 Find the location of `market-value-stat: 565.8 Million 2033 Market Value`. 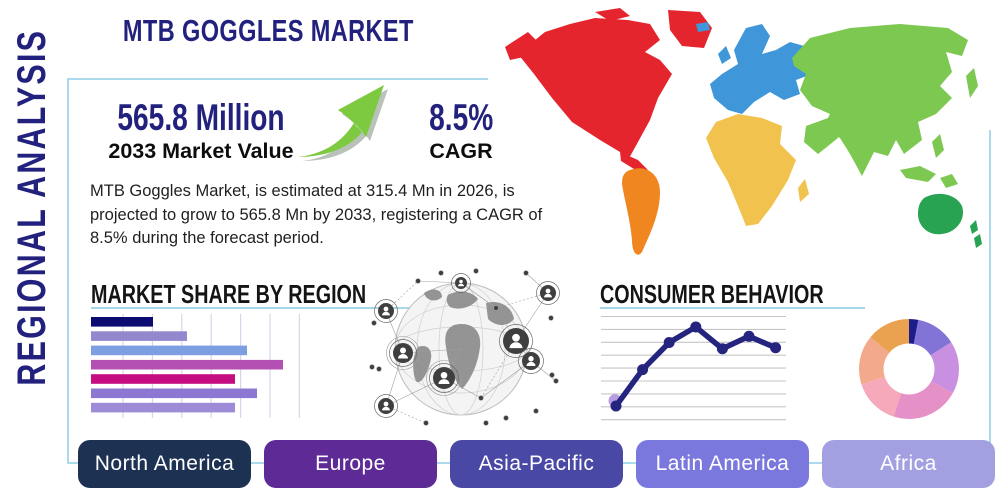

market-value-stat: 565.8 Million 2033 Market Value is located at coordinates (201, 131).